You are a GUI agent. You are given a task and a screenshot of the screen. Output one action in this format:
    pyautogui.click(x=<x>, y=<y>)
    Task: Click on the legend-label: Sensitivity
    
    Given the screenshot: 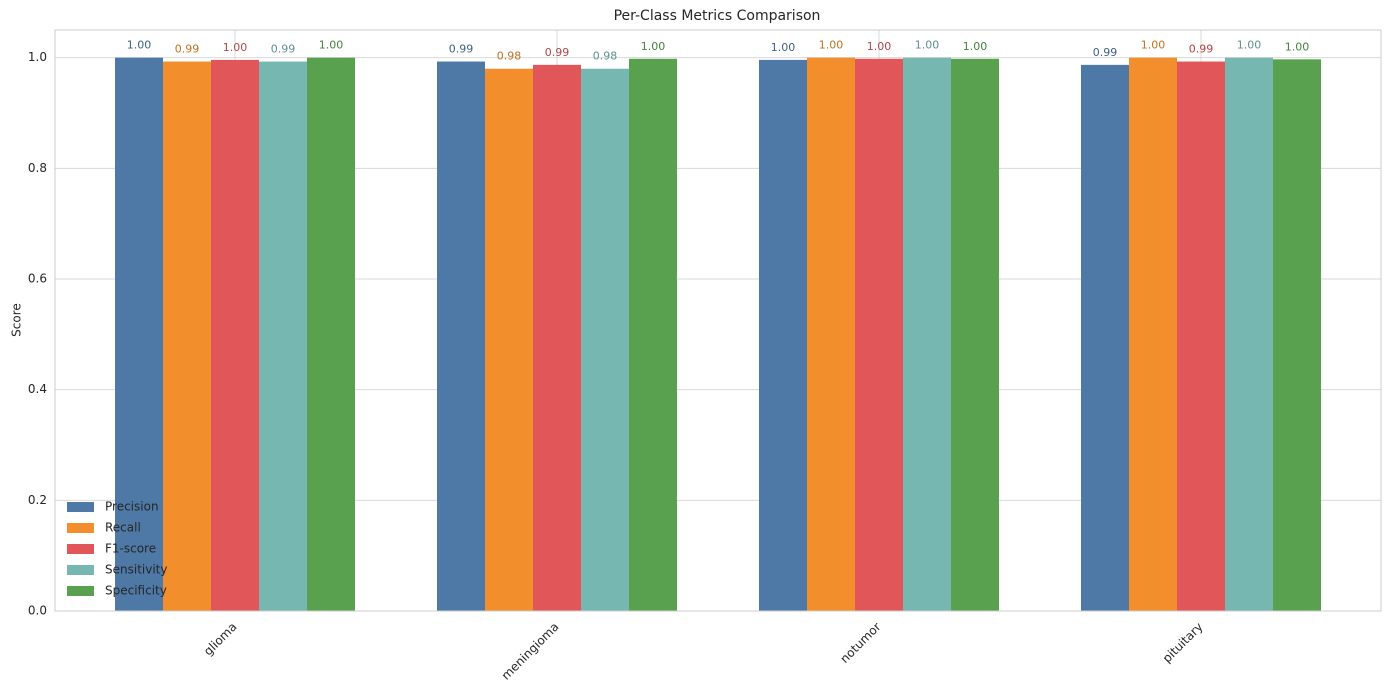 What is the action you would take?
    pyautogui.click(x=136, y=570)
    